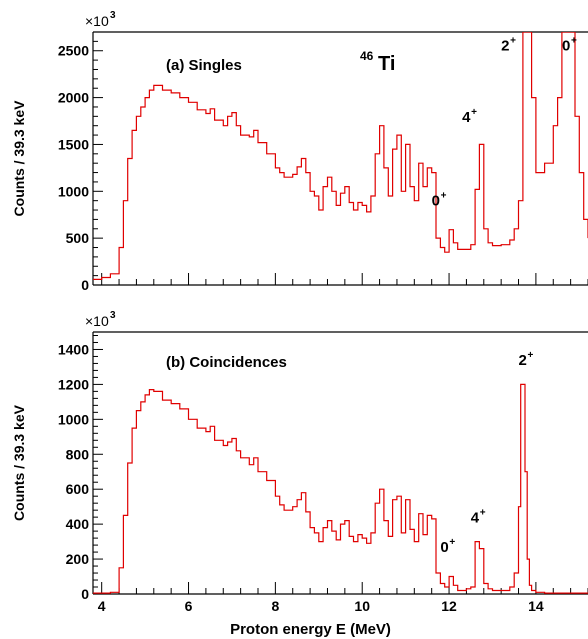 The height and width of the screenshot is (639, 588). Describe the element at coordinates (449, 606) in the screenshot. I see `x-tick-label: 12` at that location.